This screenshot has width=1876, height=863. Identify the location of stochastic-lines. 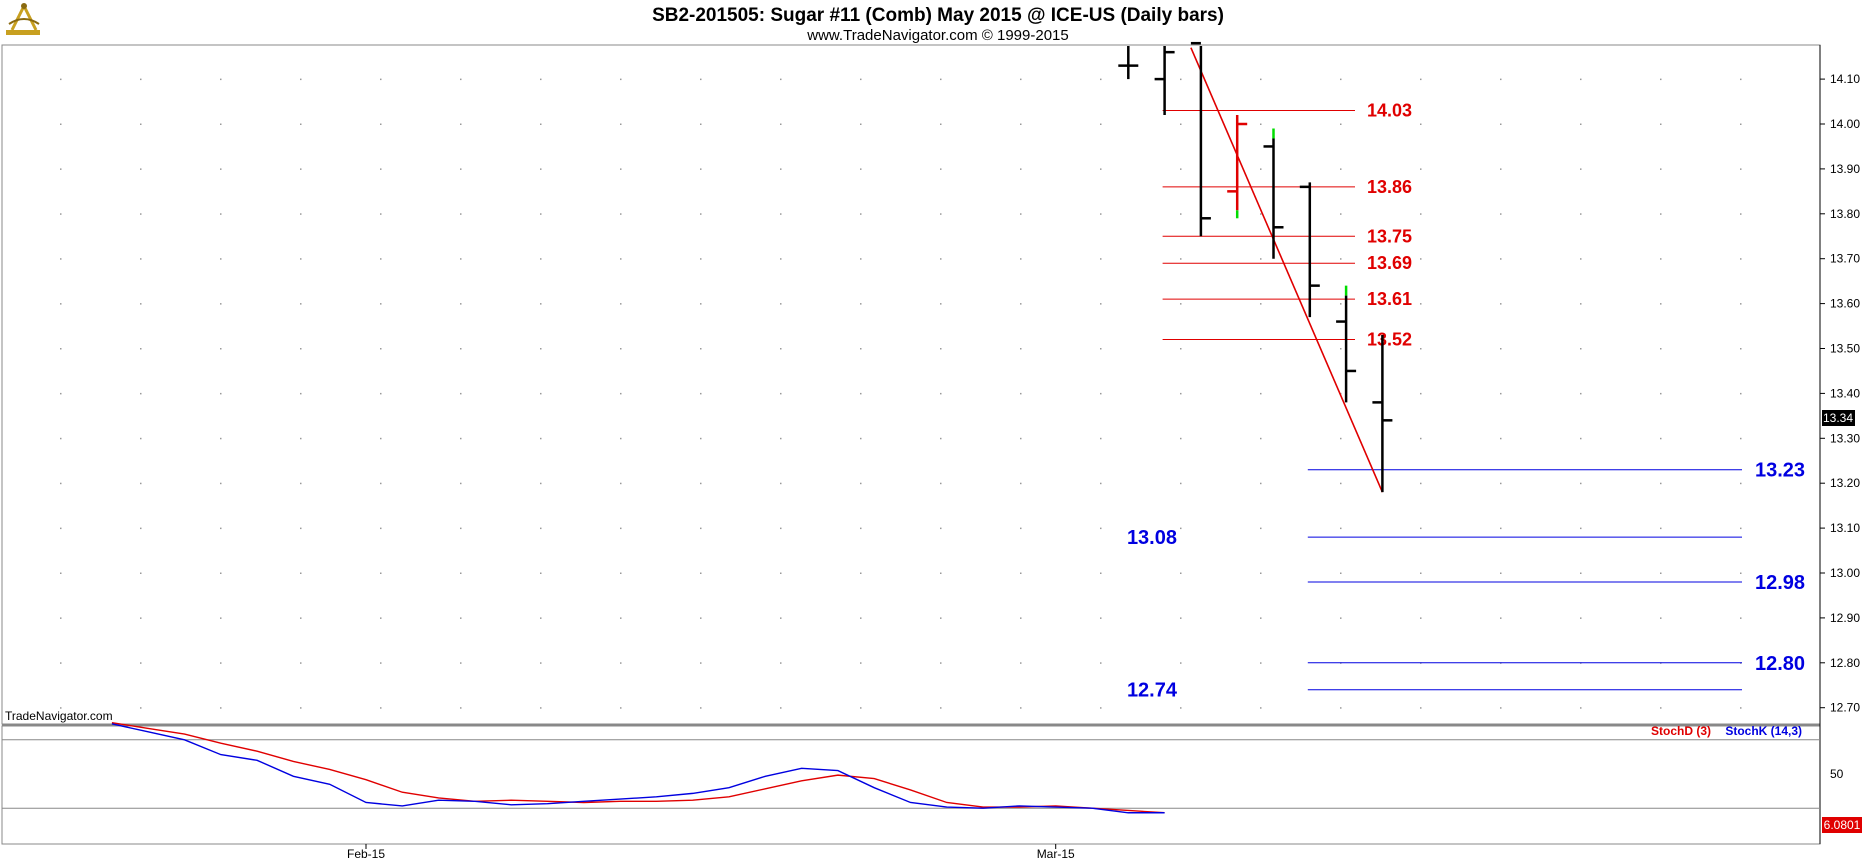
(911, 768).